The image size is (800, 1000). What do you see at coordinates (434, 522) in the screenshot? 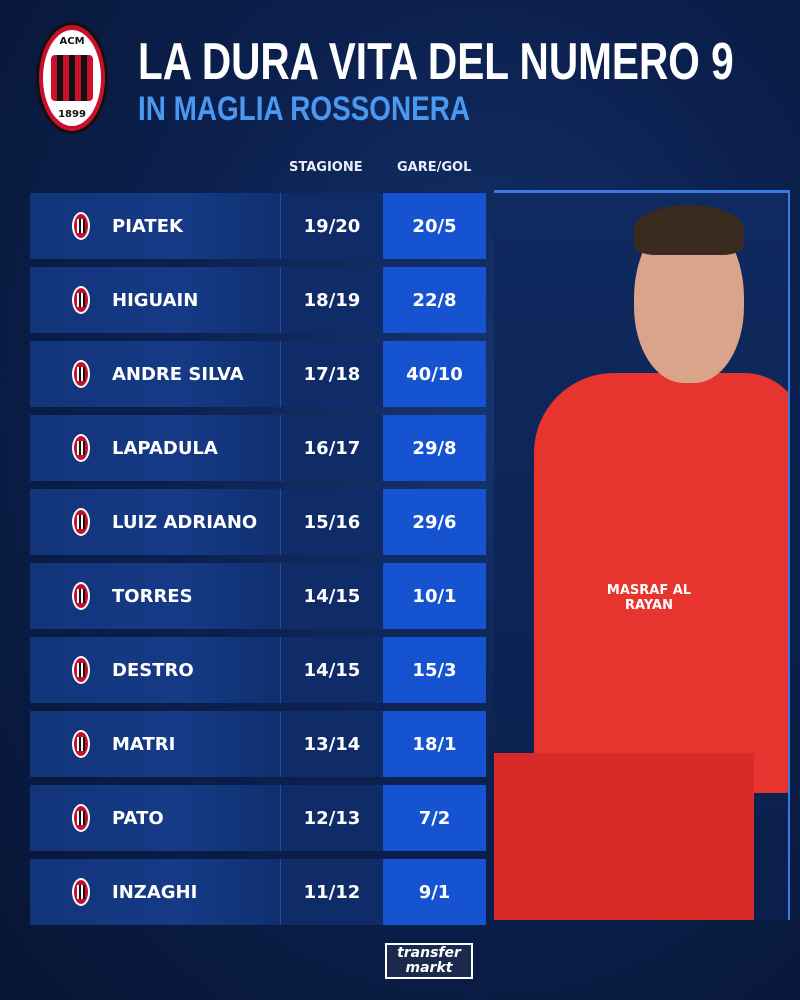
I see `games-goals-cell: 29/6` at bounding box center [434, 522].